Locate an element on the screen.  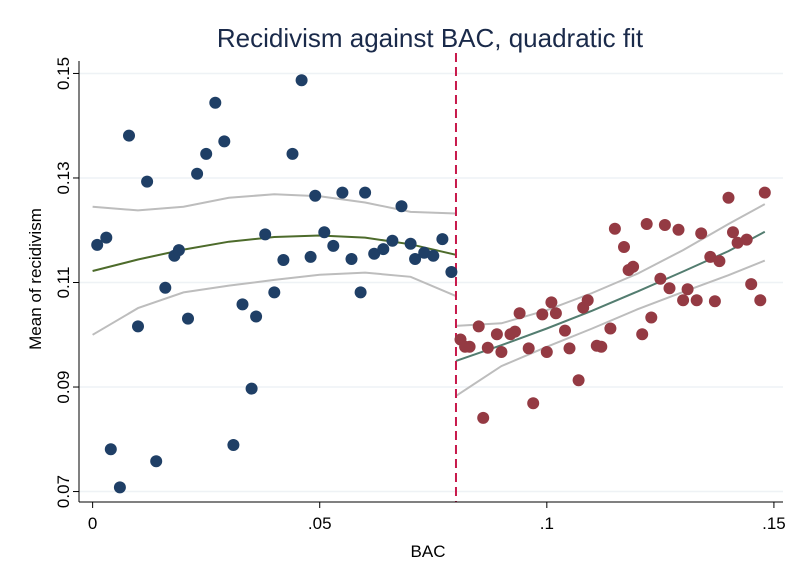
ci-upper-left is located at coordinates (274, 204).